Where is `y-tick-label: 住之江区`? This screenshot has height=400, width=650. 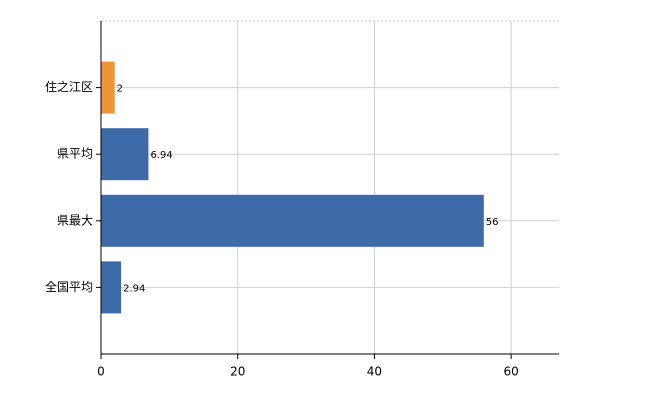 y-tick-label: 住之江区 is located at coordinates (69, 87).